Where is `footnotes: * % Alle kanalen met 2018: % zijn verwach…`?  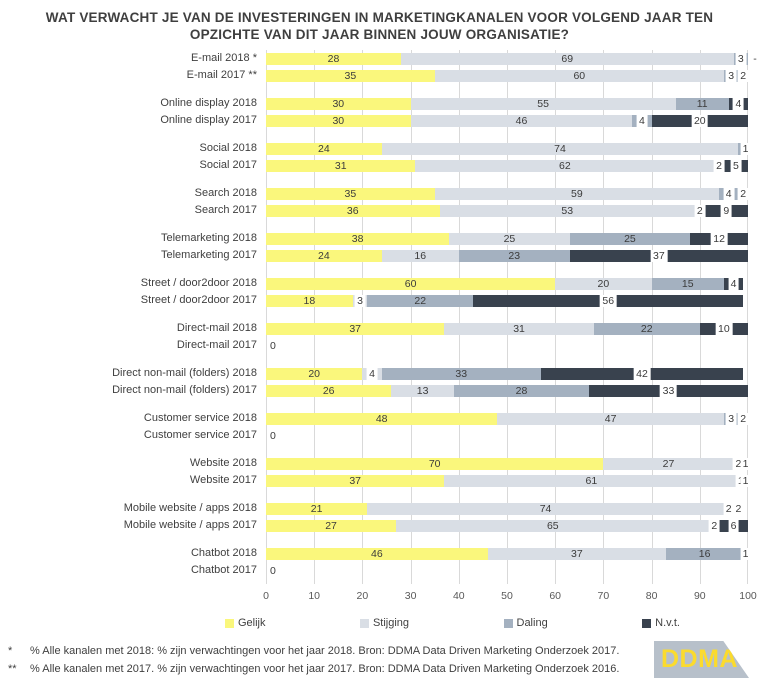 footnotes: * % Alle kanalen met 2018: % zijn verwach… is located at coordinates (313, 660).